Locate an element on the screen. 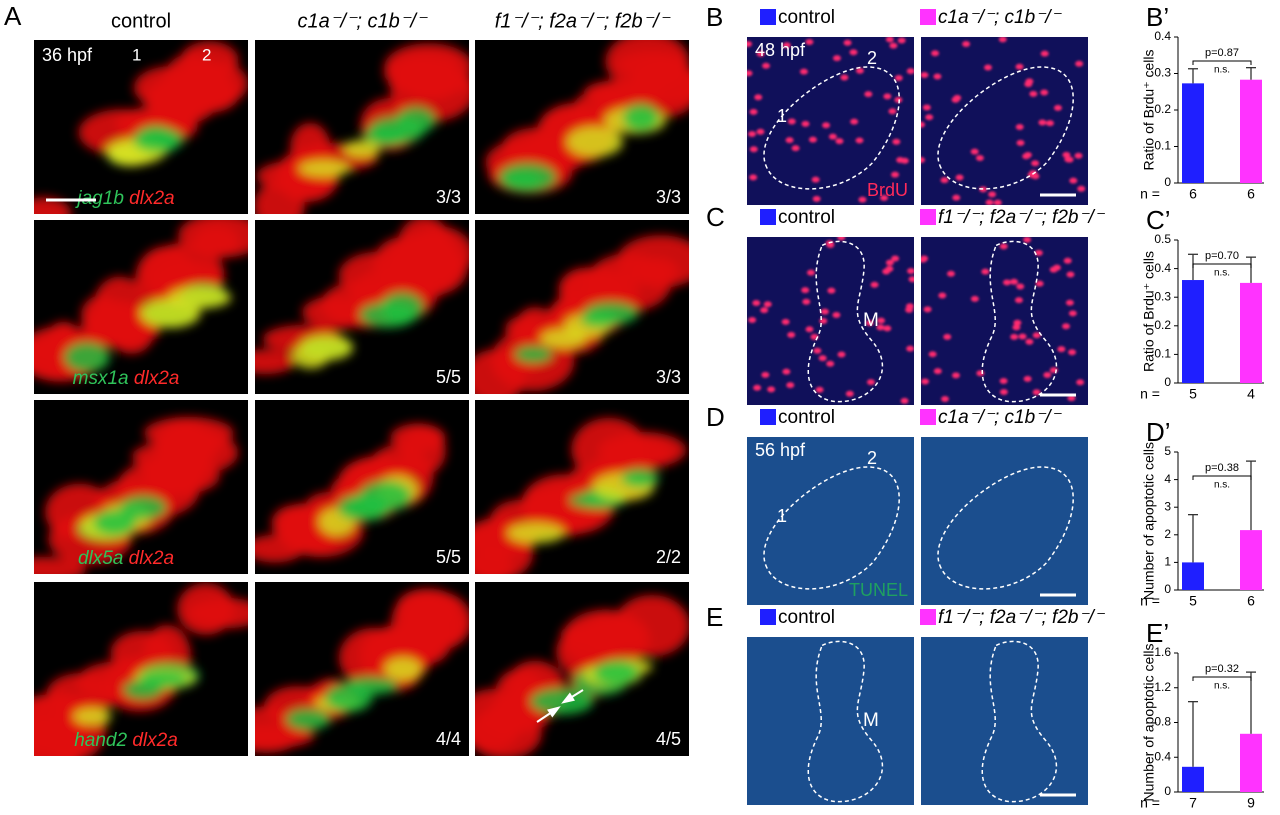 Image resolution: width=1280 pixels, height=815 pixels. arrow-head is located at coordinates (554, 712).